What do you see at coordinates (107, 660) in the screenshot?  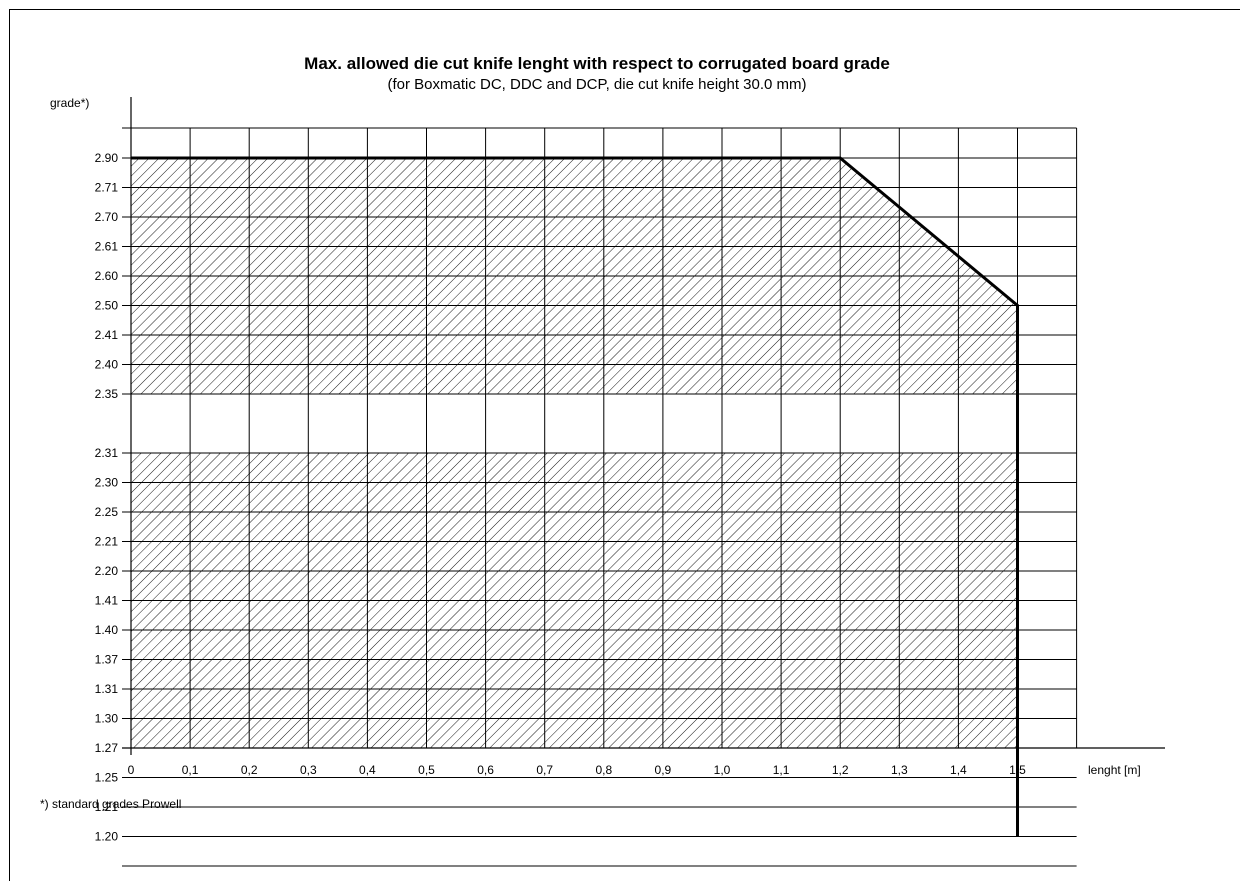 I see `y-tick-label: 1.37` at bounding box center [107, 660].